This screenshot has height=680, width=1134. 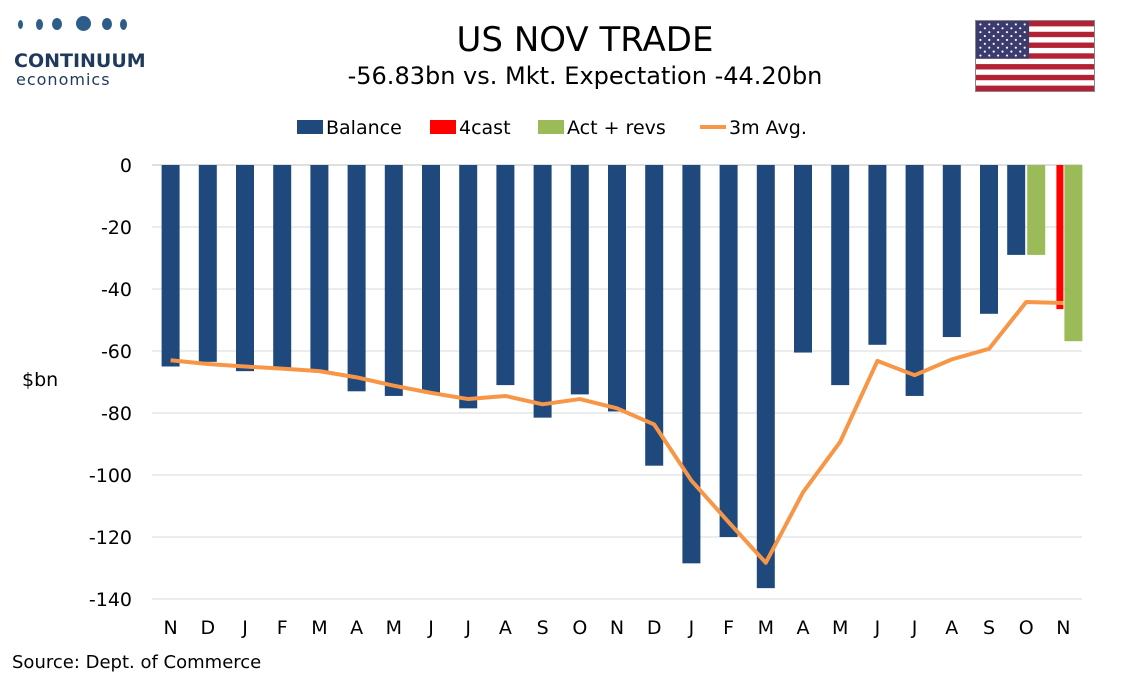 I want to click on y-tick-label: -80, so click(x=116, y=414).